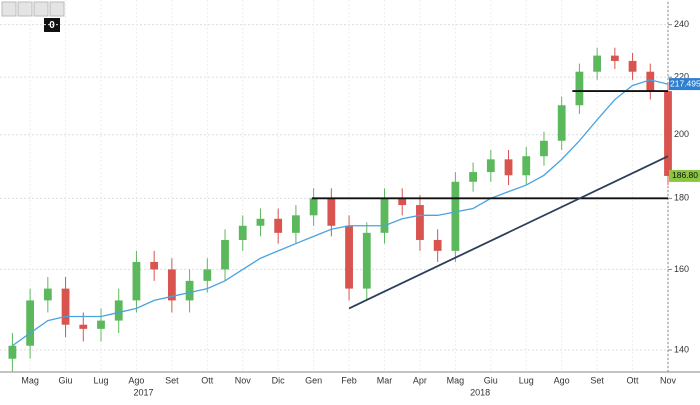 The image size is (700, 405). I want to click on y-tick-label: 200, so click(681, 134).